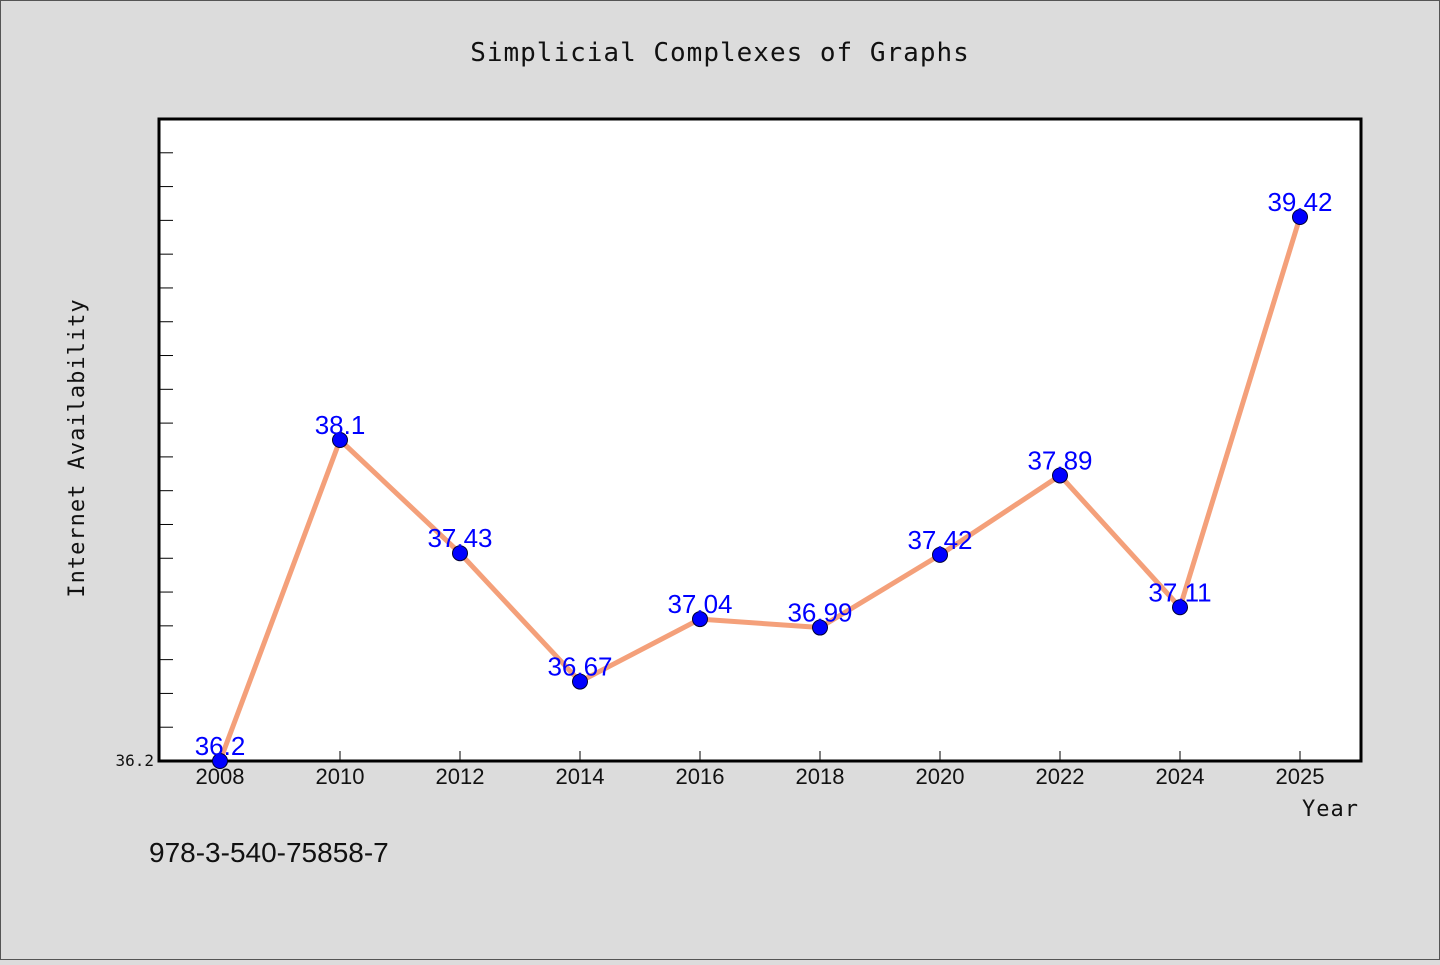 This screenshot has height=965, width=1440. Describe the element at coordinates (1180, 776) in the screenshot. I see `x-tick-label: 2024` at that location.